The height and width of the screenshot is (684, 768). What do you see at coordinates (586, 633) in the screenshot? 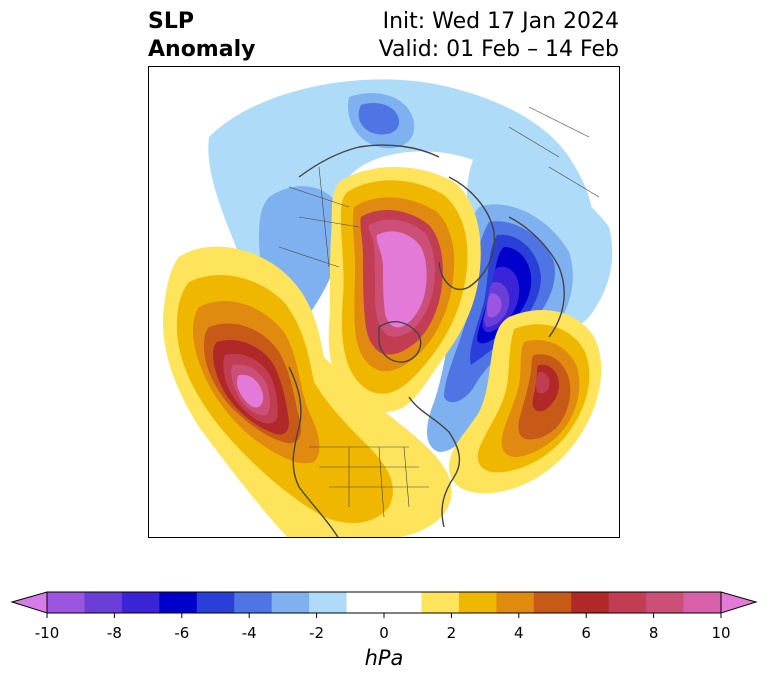
I see `colorbar-tick-label: 6` at bounding box center [586, 633].